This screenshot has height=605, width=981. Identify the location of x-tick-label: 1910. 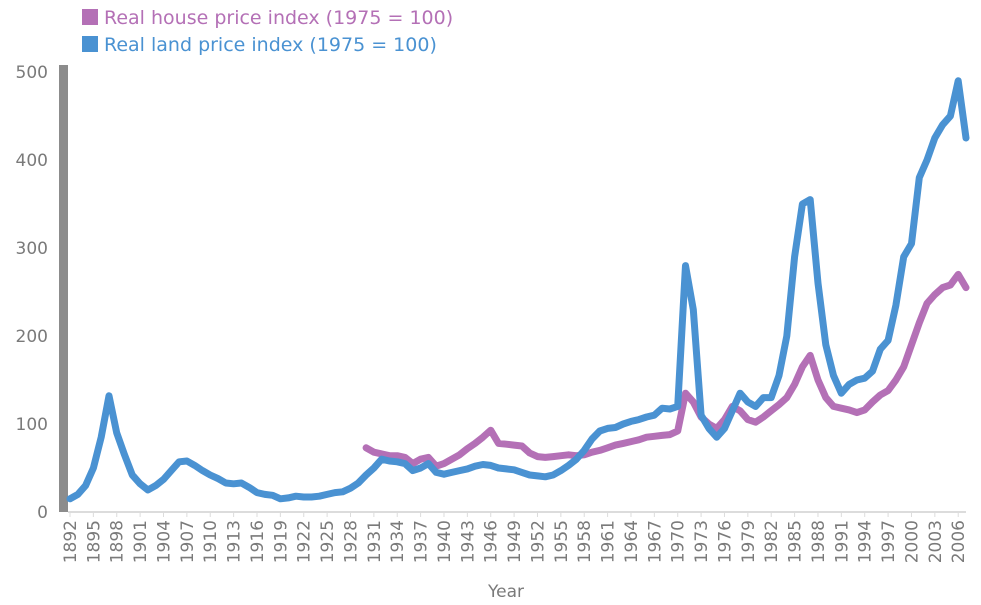
(211, 541).